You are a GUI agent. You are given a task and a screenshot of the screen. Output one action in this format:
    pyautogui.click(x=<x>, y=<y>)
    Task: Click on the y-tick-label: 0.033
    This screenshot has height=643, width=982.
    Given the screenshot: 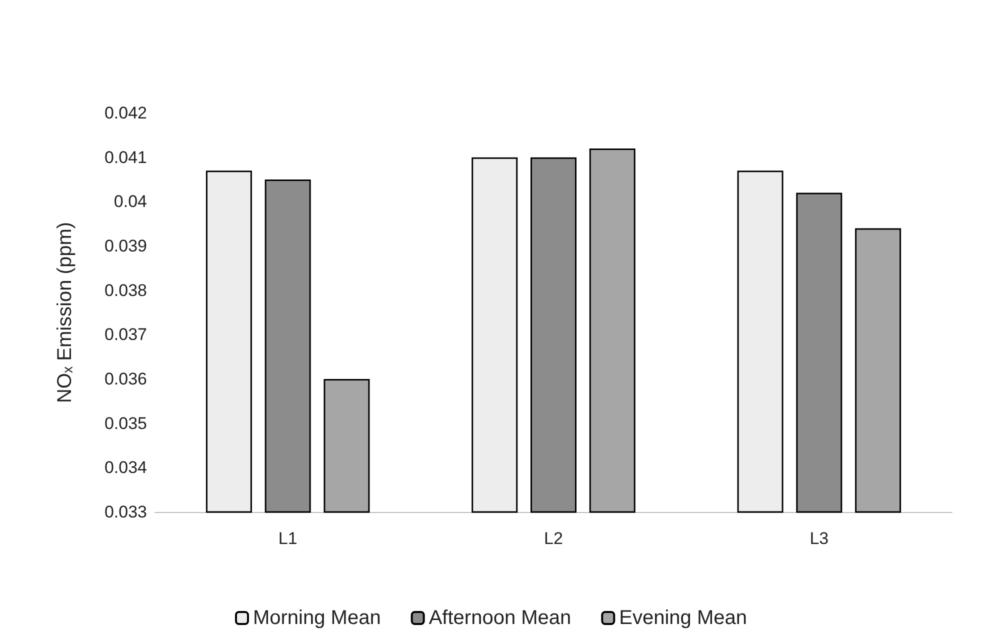 What is the action you would take?
    pyautogui.click(x=125, y=512)
    